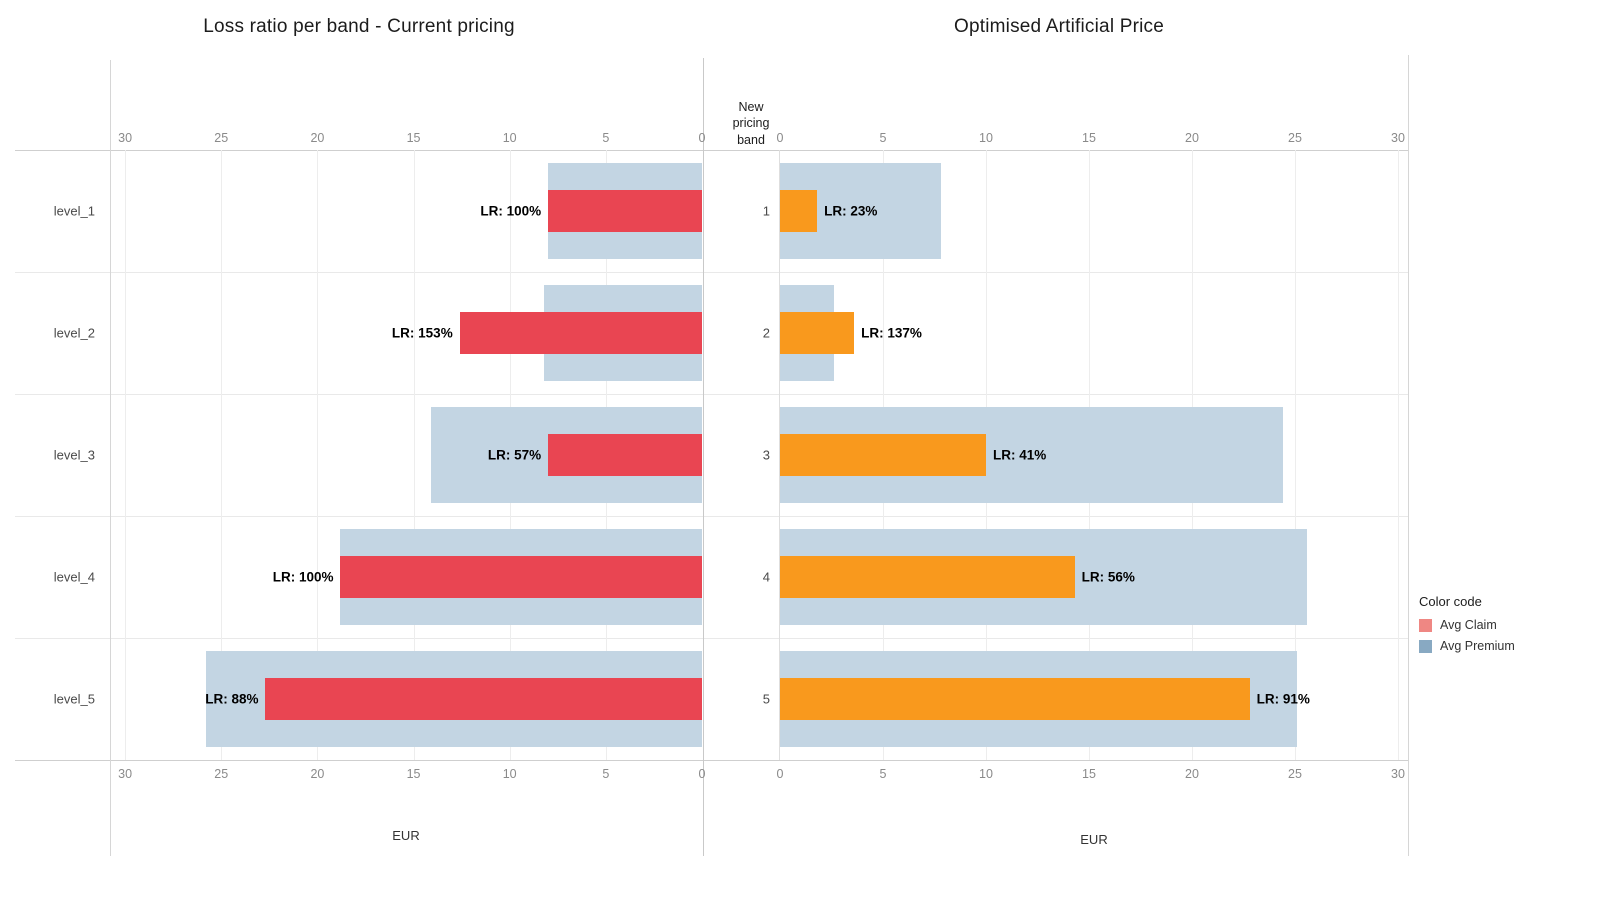 Image resolution: width=1600 pixels, height=906 pixels. What do you see at coordinates (851, 211) in the screenshot?
I see `loss-ratio-label: LR: 23%` at bounding box center [851, 211].